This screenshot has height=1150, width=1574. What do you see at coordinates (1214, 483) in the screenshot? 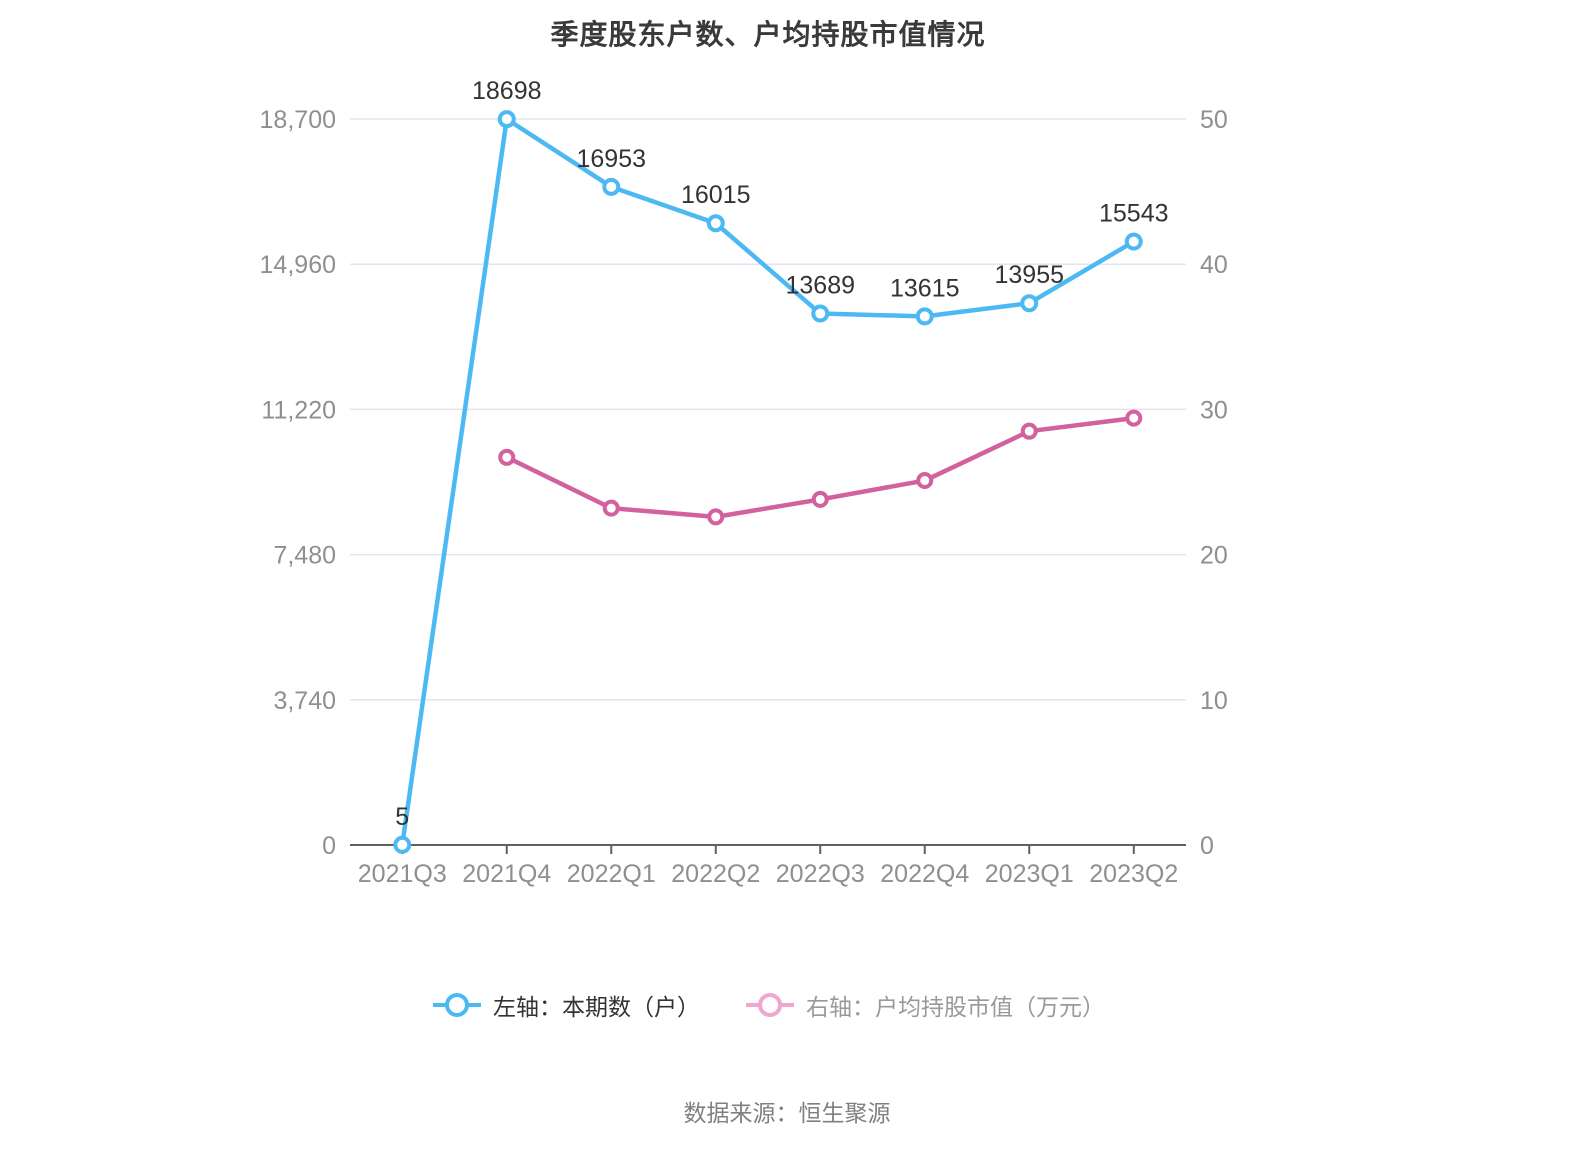
I see `right-axis-labels: 0 10 20 30 40 50` at bounding box center [1214, 483].